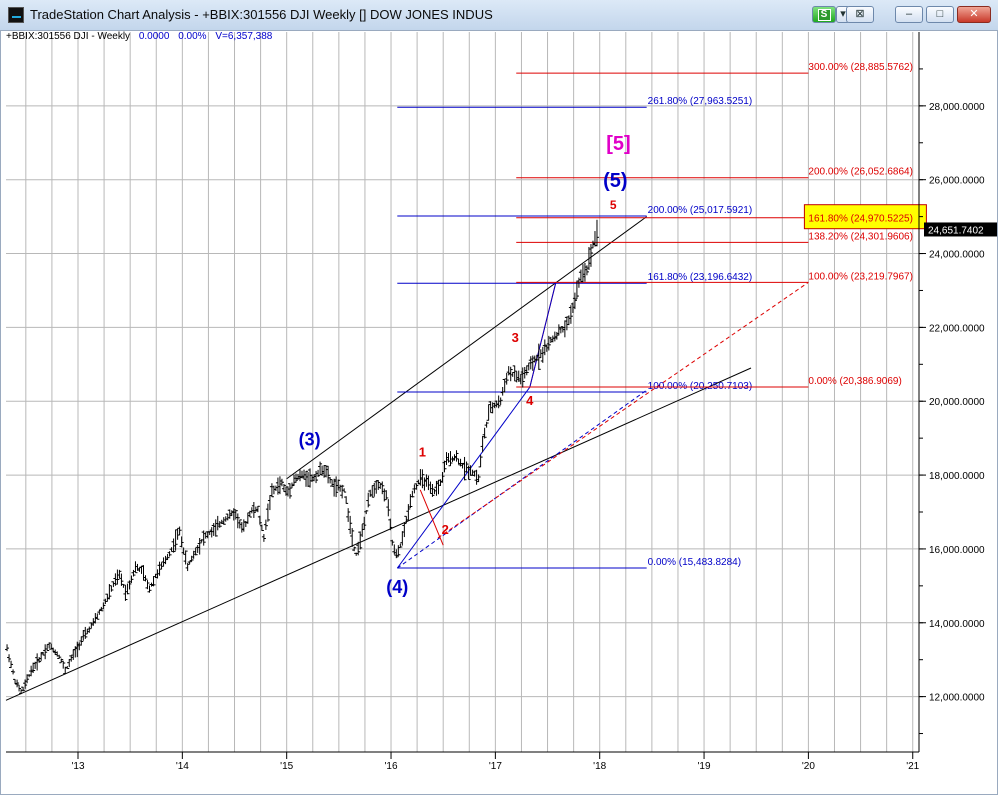 Image resolution: width=998 pixels, height=795 pixels. Describe the element at coordinates (615, 181) in the screenshot. I see `wave-label: (5)` at that location.